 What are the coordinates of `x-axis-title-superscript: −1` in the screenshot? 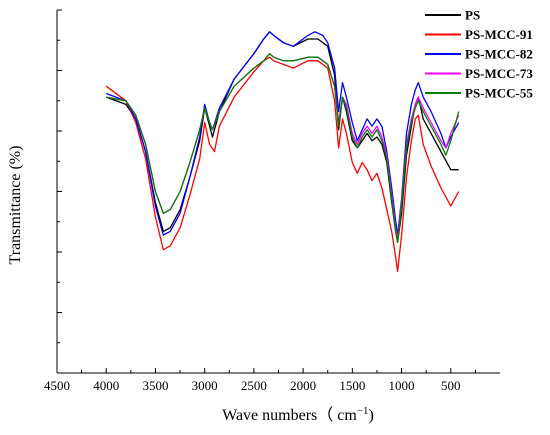 It's located at (363, 411).